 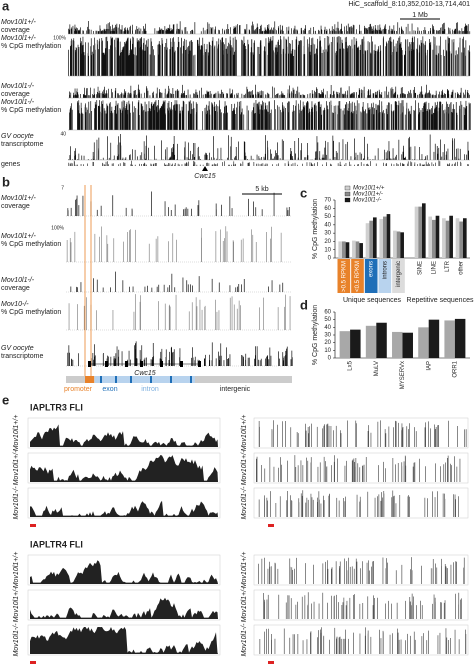 I want to click on x-tick-label: promoter >0.5 RPKM, so click(x=344, y=289).